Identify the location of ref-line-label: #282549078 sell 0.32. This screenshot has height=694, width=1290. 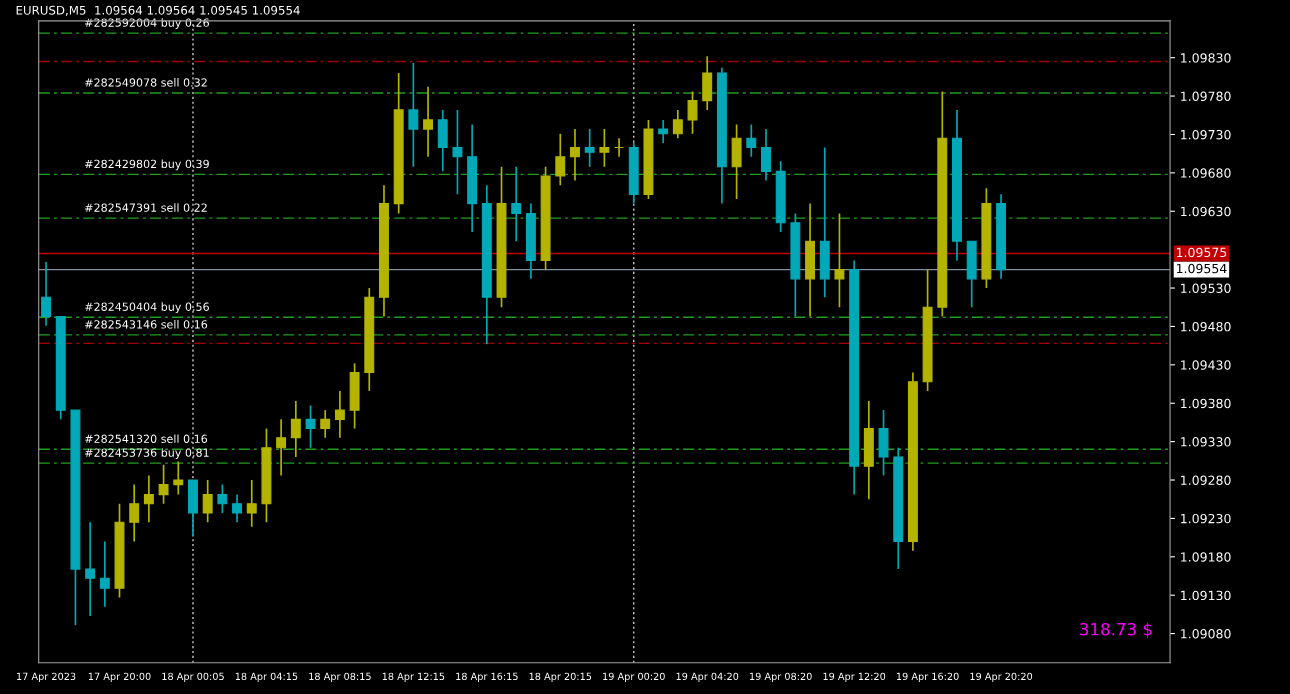
(146, 82).